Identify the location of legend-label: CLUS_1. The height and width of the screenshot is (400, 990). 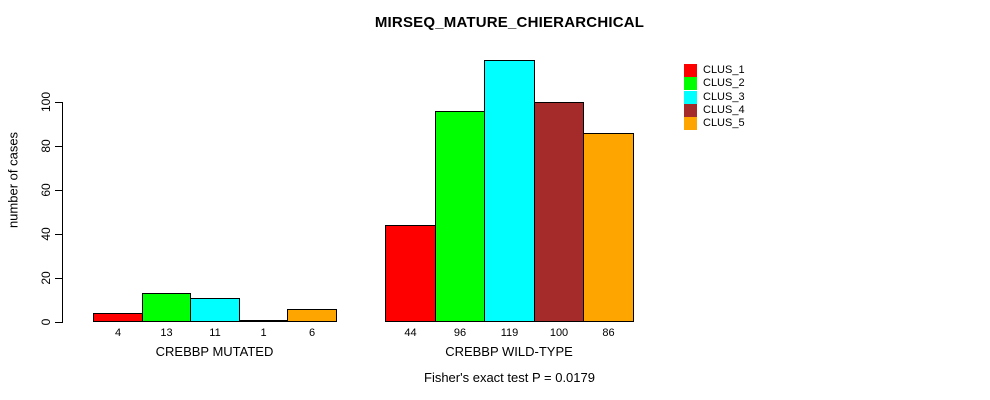
(724, 70).